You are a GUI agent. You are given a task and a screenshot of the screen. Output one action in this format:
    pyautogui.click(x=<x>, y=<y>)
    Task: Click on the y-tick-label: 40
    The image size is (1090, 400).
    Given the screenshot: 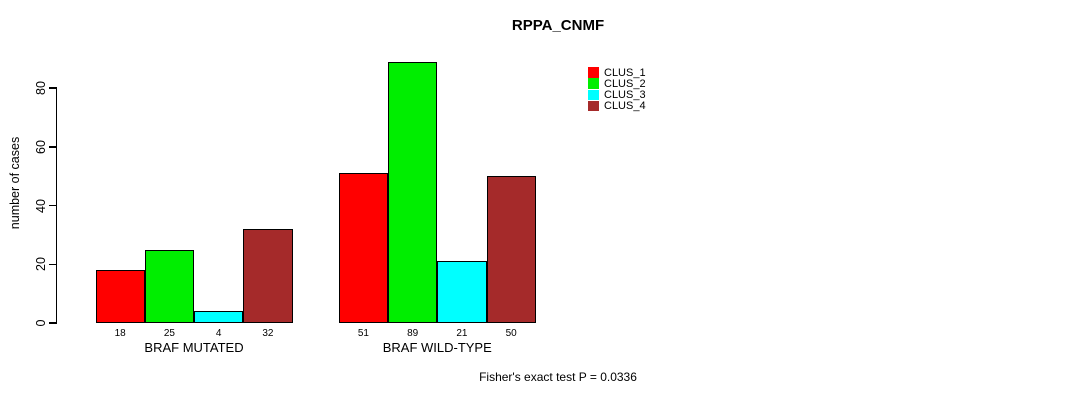 What is the action you would take?
    pyautogui.click(x=41, y=205)
    